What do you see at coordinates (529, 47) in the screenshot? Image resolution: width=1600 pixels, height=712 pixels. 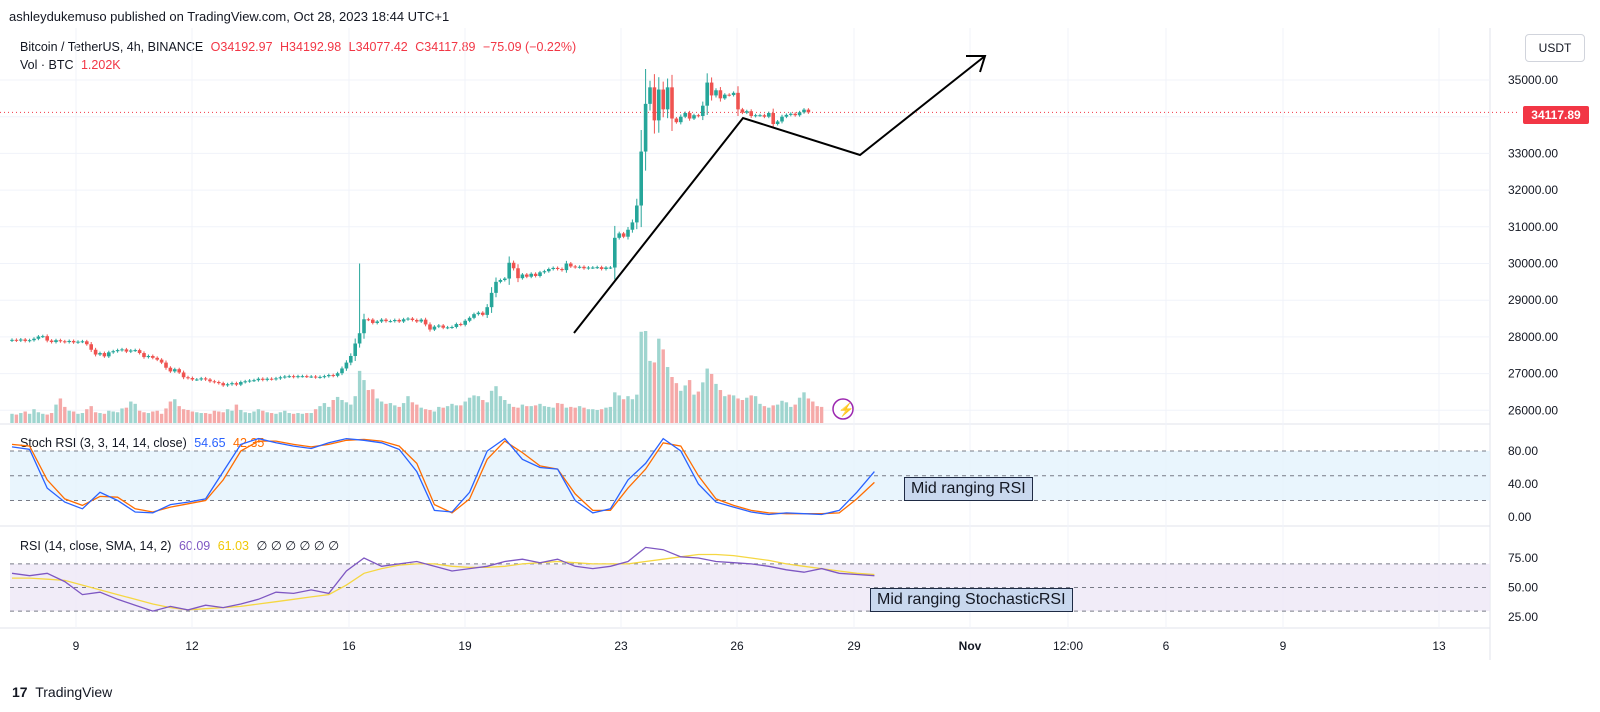 I see `ohlc-change: −75.09 (−0.22%)` at bounding box center [529, 47].